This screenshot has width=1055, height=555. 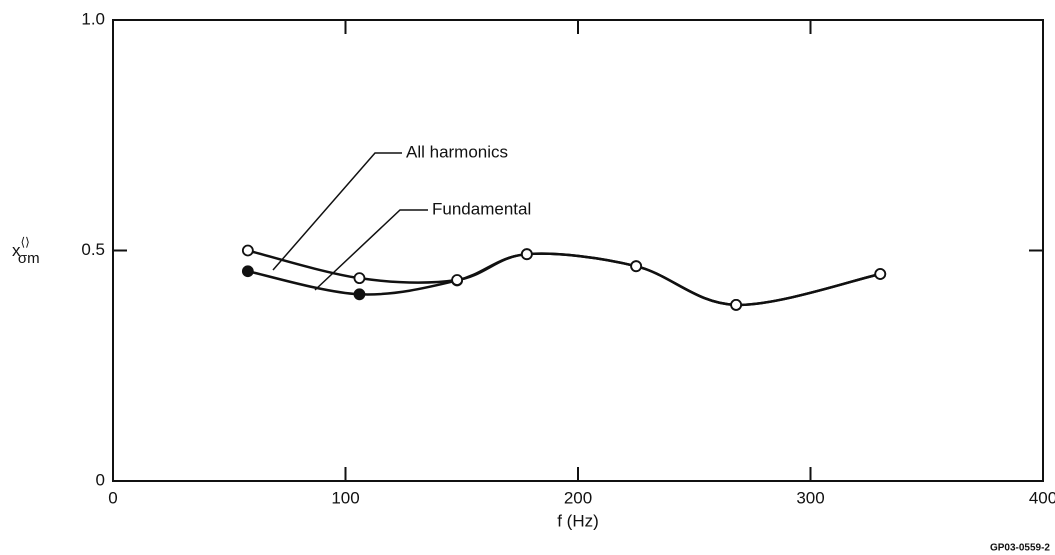 I want to click on y-tick-label: 0, so click(x=100, y=479).